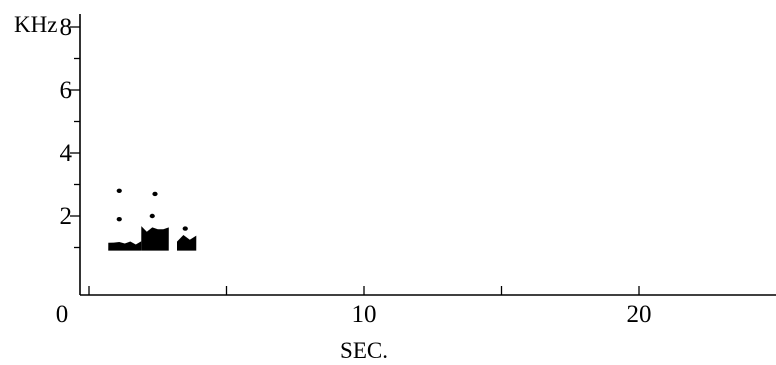  What do you see at coordinates (364, 314) in the screenshot?
I see `x-tick-label: 10` at bounding box center [364, 314].